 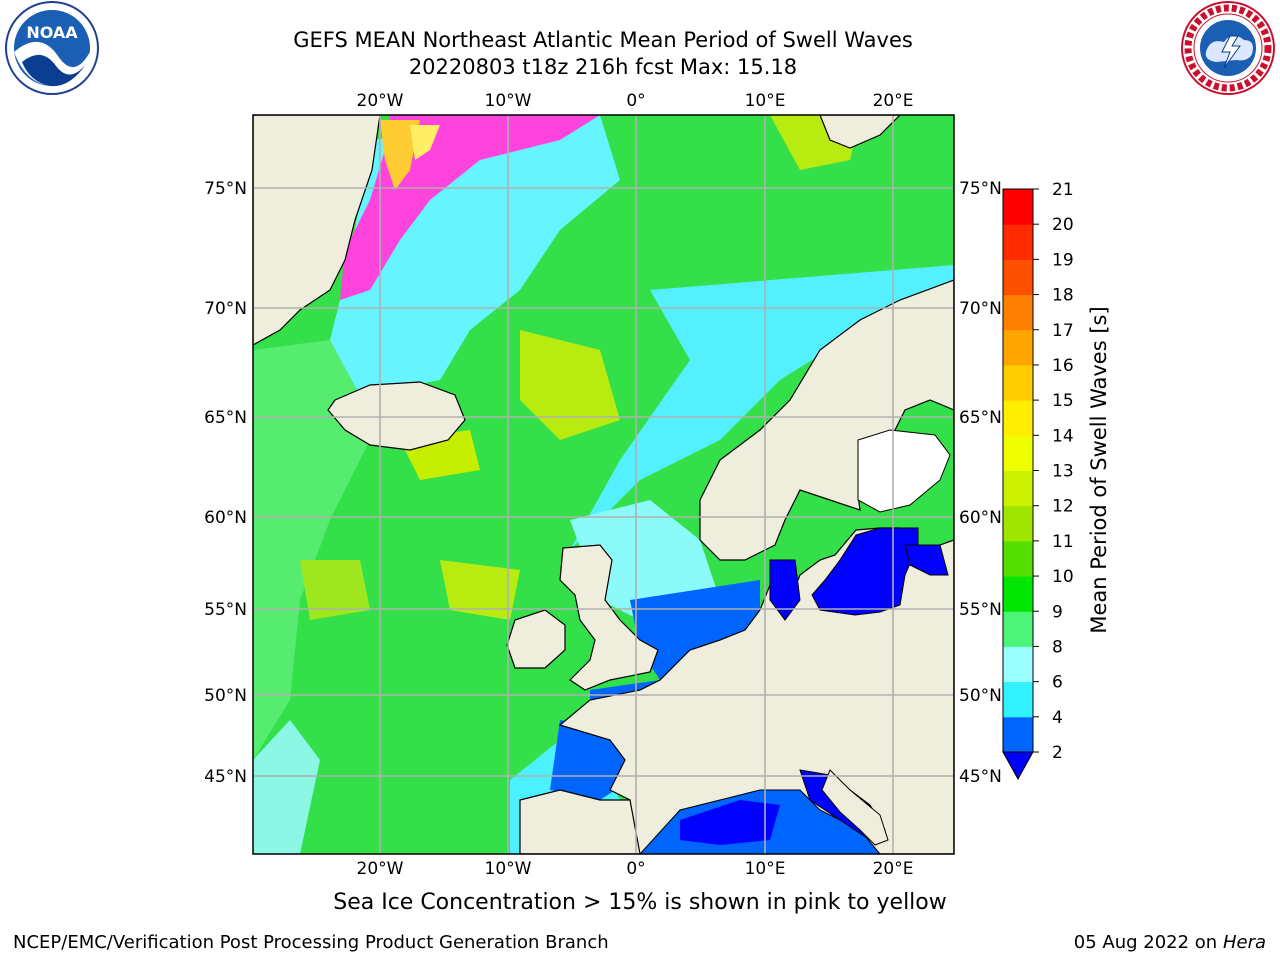 I want to click on footer-date-text: 05 Aug 2022 on, so click(x=1145, y=942).